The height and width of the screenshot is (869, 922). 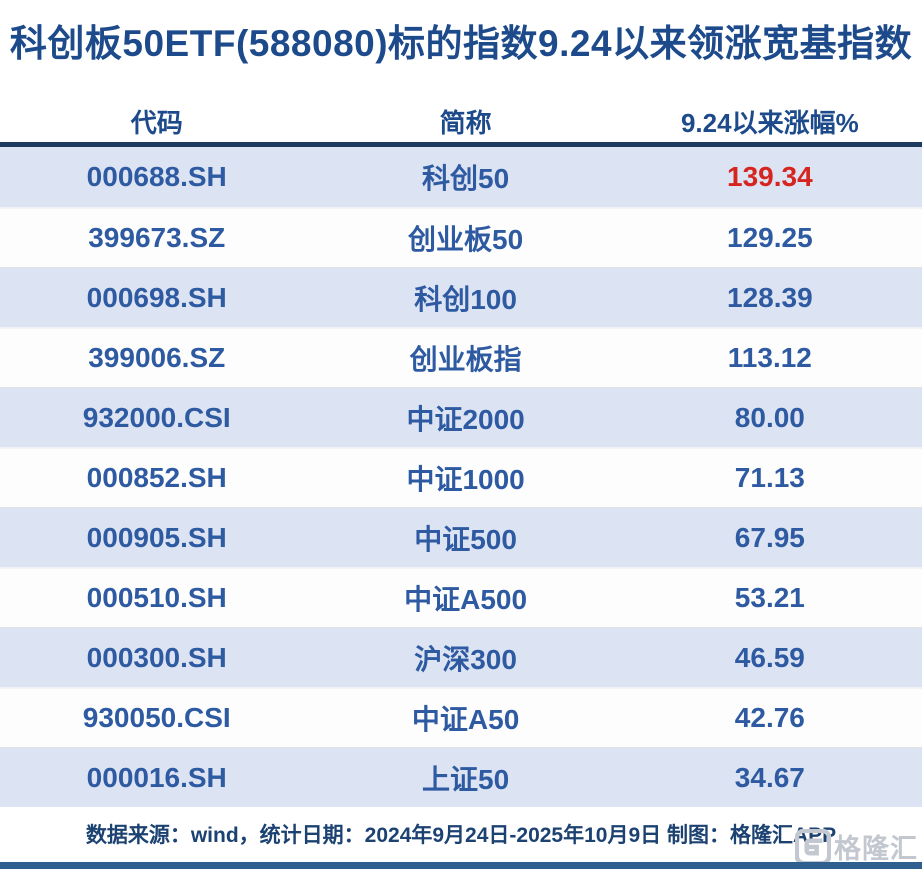 What do you see at coordinates (769, 537) in the screenshot?
I see `cell-change: 67.95` at bounding box center [769, 537].